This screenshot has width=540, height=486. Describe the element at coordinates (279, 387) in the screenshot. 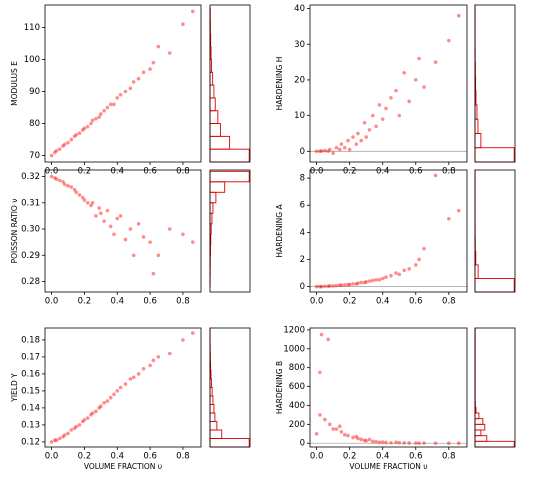

I see `y-axis-label: HARDENING B` at that location.